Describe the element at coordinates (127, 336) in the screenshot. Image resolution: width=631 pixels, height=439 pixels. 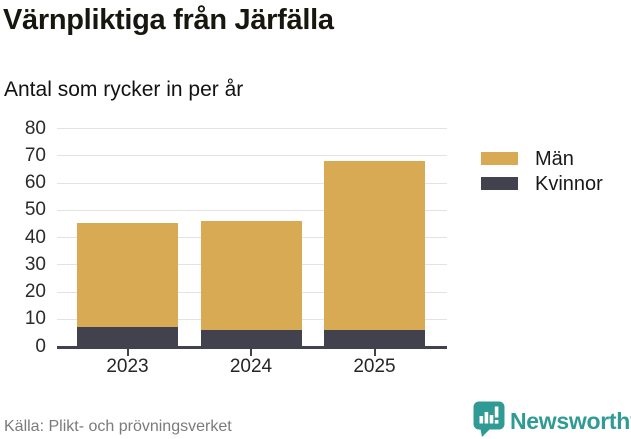
I see `bar-segment-kvinnor-2023` at that location.